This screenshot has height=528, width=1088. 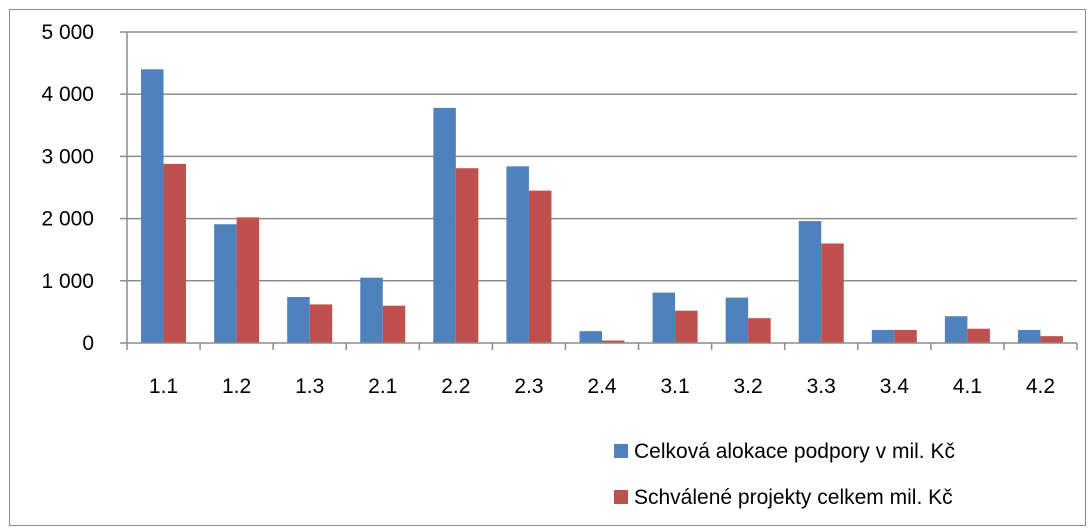 I want to click on y-tick-label: 3 000, so click(x=67, y=156).